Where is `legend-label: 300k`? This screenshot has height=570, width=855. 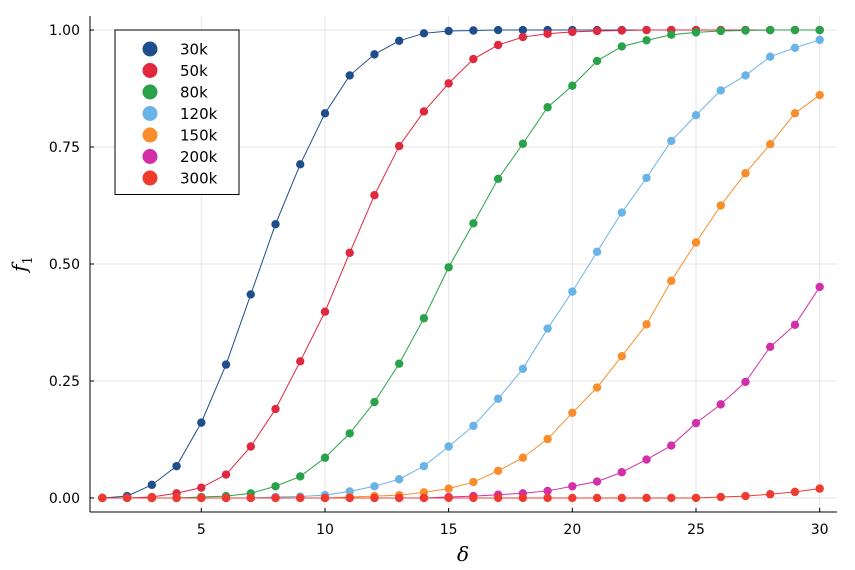
legend-label: 300k is located at coordinates (199, 179).